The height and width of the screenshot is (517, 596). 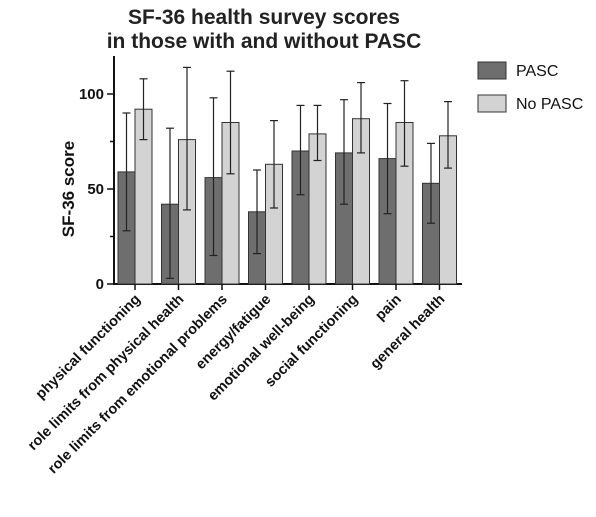 What do you see at coordinates (407, 332) in the screenshot?
I see `x-tick-label-7: general health` at bounding box center [407, 332].